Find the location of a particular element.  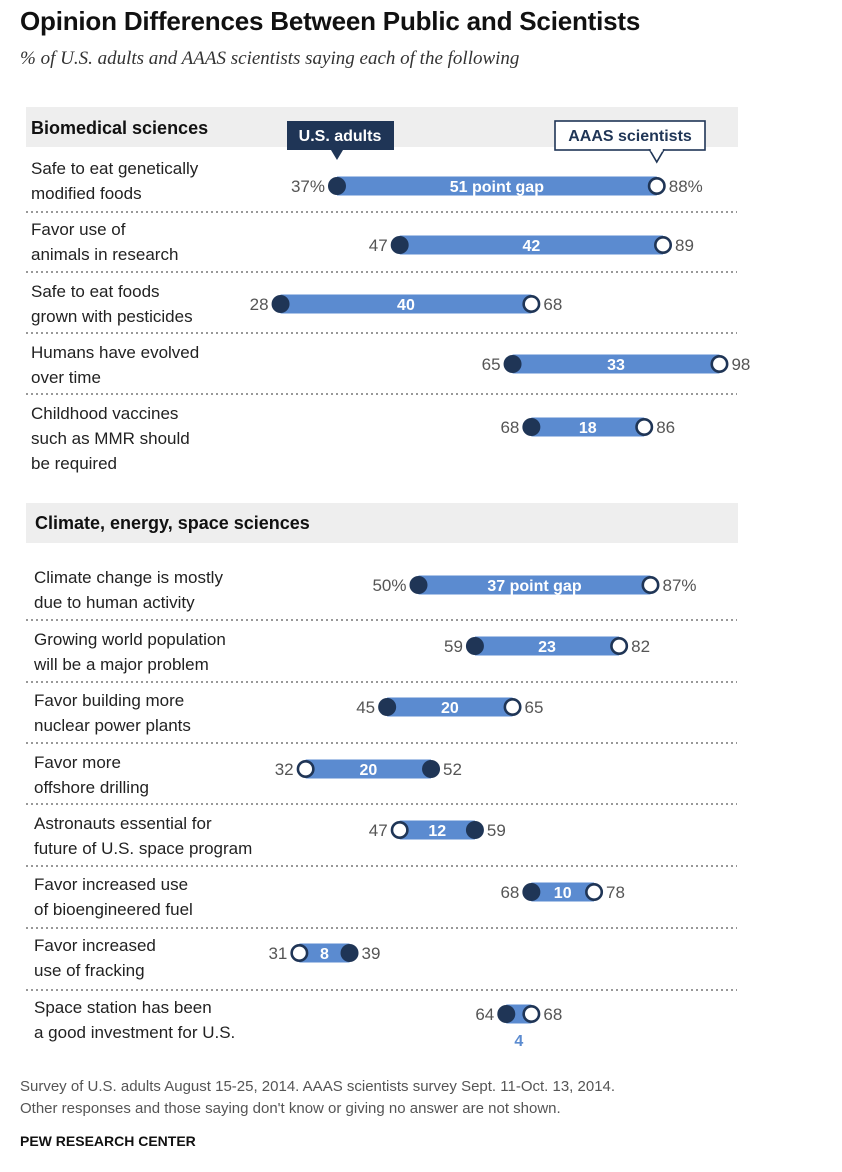

gap-label: 40 is located at coordinates (406, 305).